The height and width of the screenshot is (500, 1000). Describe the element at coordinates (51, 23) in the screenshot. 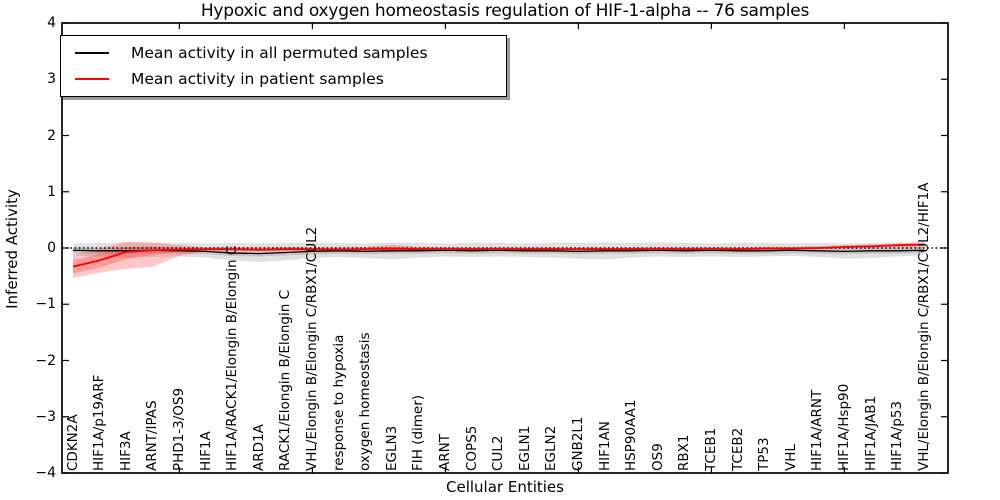

I see `y-tick-label: 4` at that location.